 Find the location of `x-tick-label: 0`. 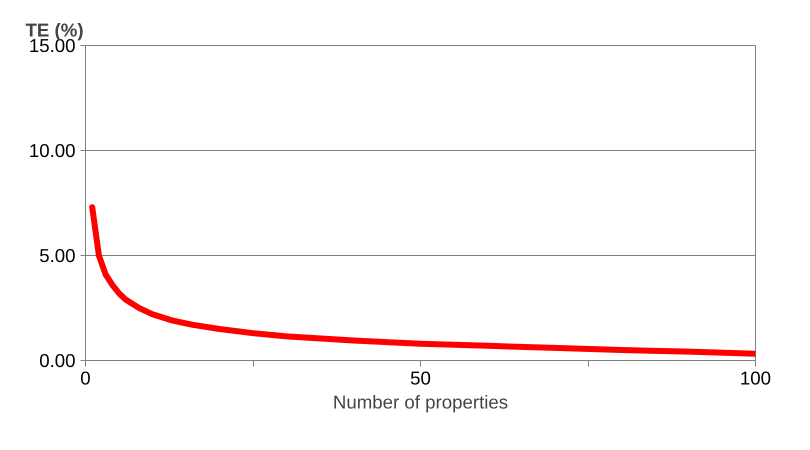

x-tick-label: 0 is located at coordinates (85, 378).